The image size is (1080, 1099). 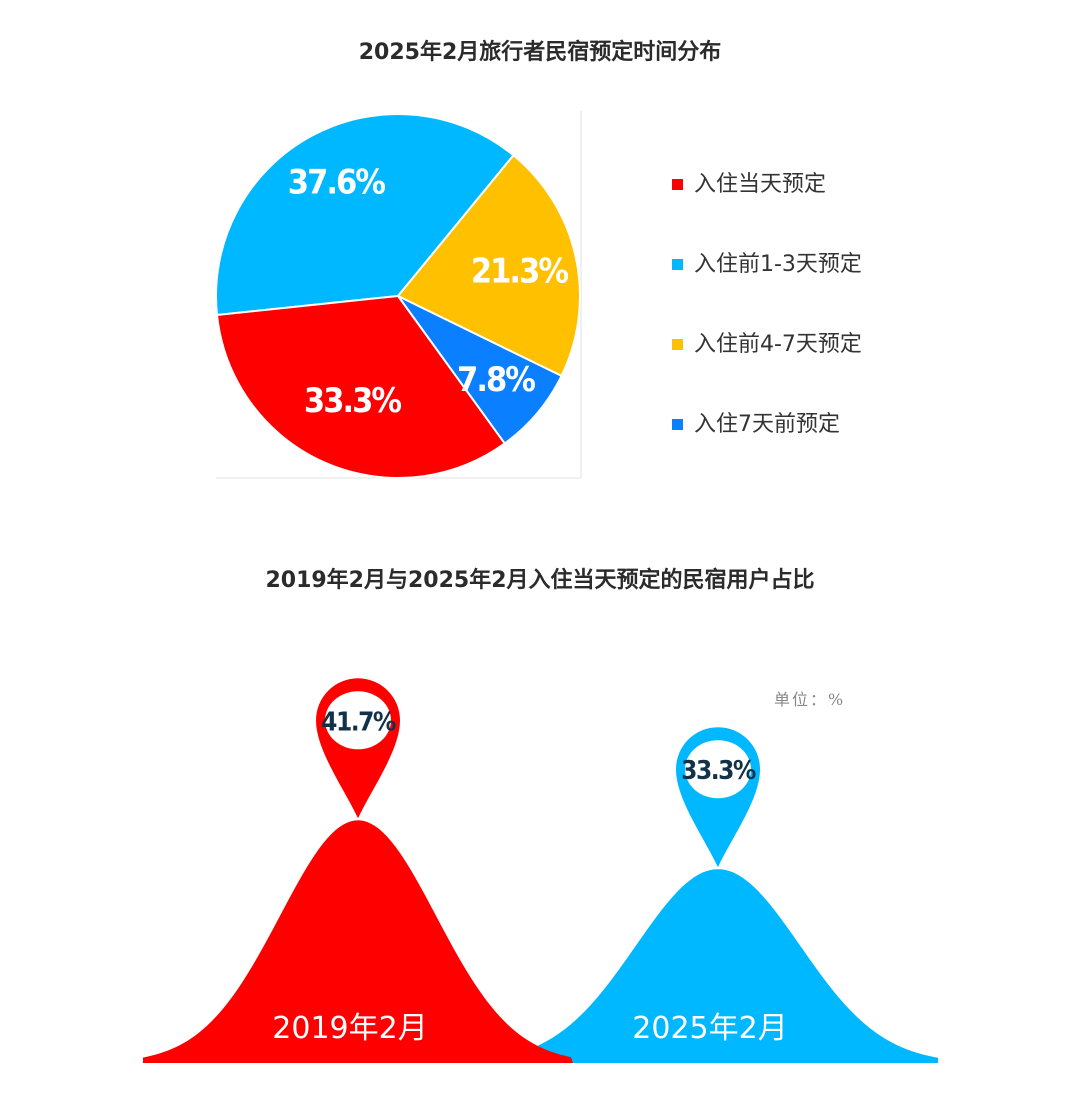 I want to click on bell-chart-title: 2019年2月与2025年2月入住当天预定的民宿用户占比, so click(x=540, y=580).